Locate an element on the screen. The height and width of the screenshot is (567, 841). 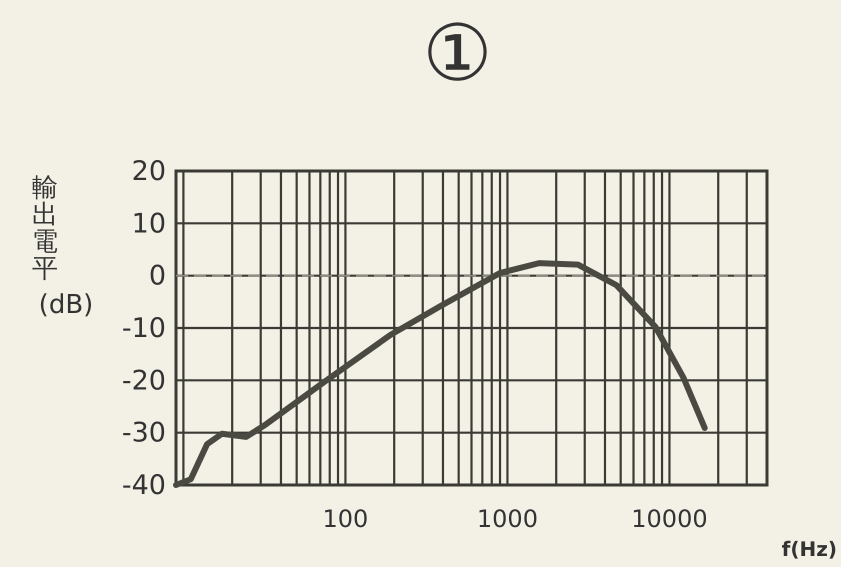
y-tick-label: -40 is located at coordinates (144, 485).